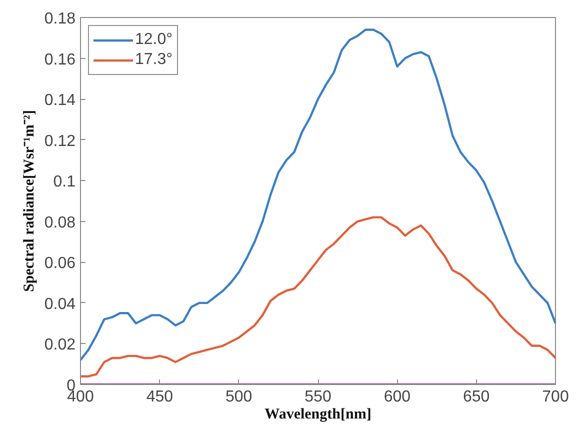 The image size is (577, 432). I want to click on y-tick-label: 0.12, so click(60, 141).